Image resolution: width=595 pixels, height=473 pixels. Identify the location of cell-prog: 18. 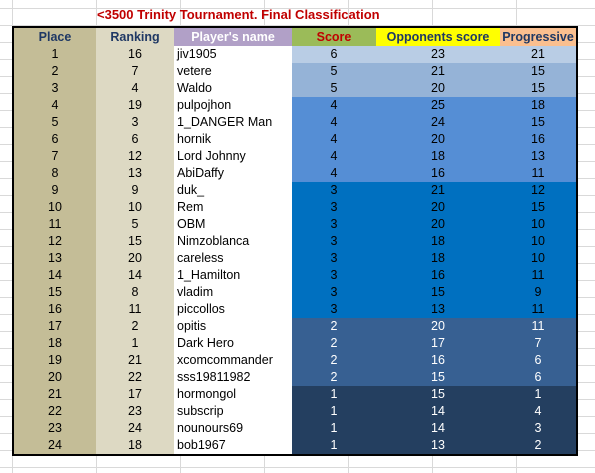
(538, 105).